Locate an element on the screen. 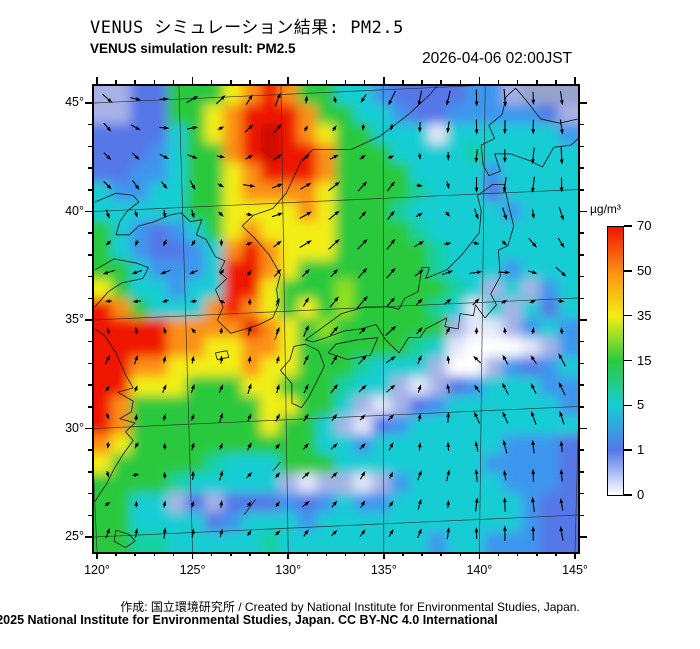  axis-label: 35° is located at coordinates (74, 319).